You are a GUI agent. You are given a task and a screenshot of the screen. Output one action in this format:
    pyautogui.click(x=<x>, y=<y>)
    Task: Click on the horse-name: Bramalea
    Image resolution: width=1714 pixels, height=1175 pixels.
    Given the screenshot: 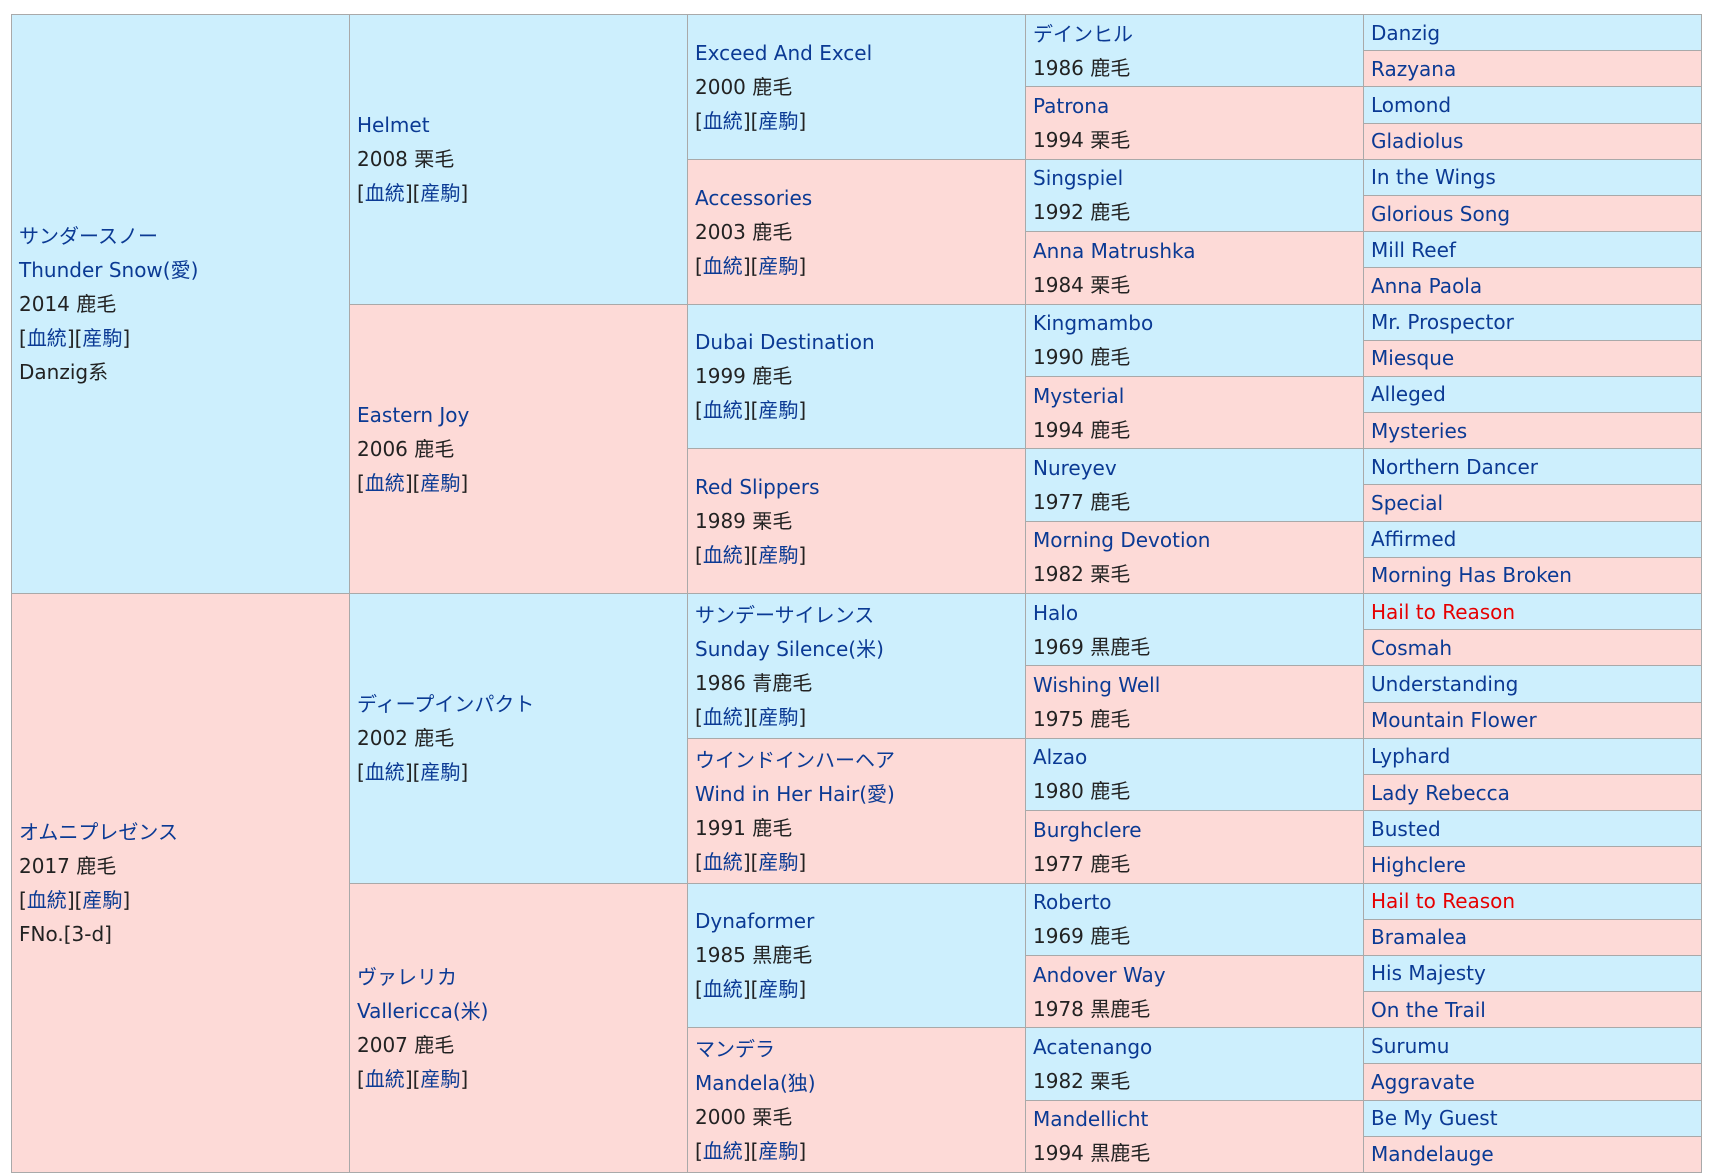 What is the action you would take?
    pyautogui.click(x=1419, y=937)
    